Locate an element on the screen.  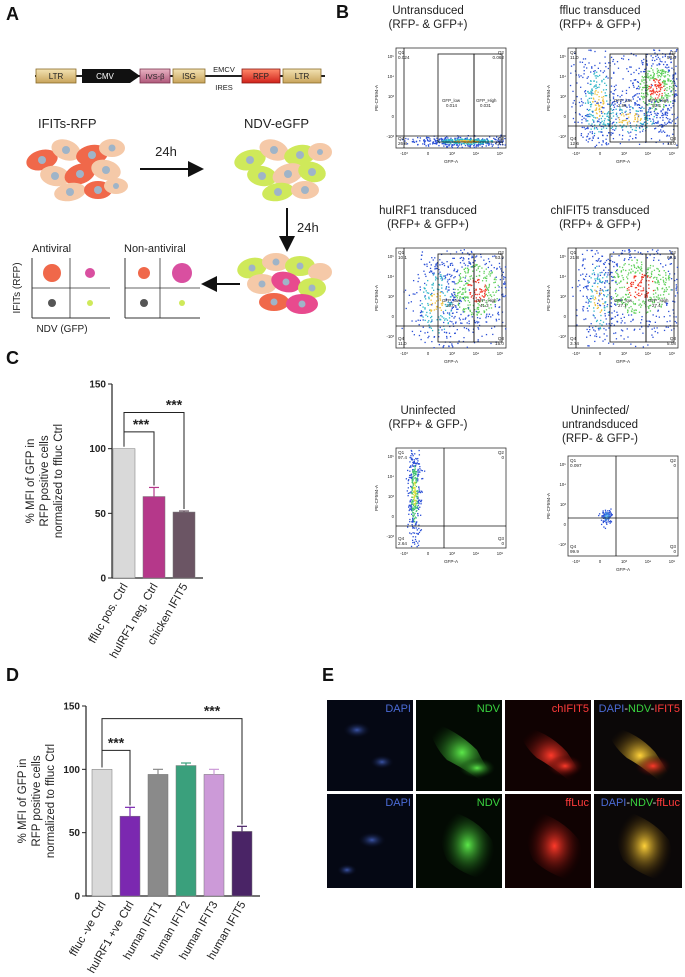
flow-2-ytick-1: 10⁴ is located at coordinates (563, 76).